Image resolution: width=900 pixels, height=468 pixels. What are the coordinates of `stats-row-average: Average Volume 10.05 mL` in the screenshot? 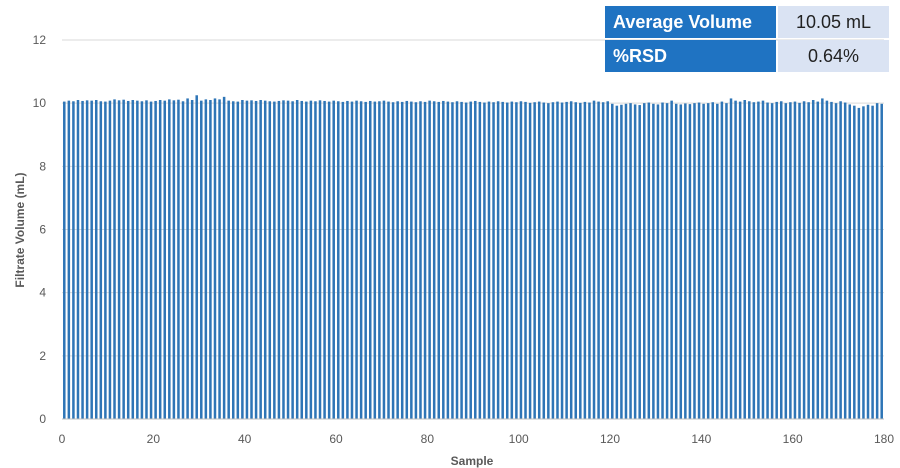 It's located at (747, 22).